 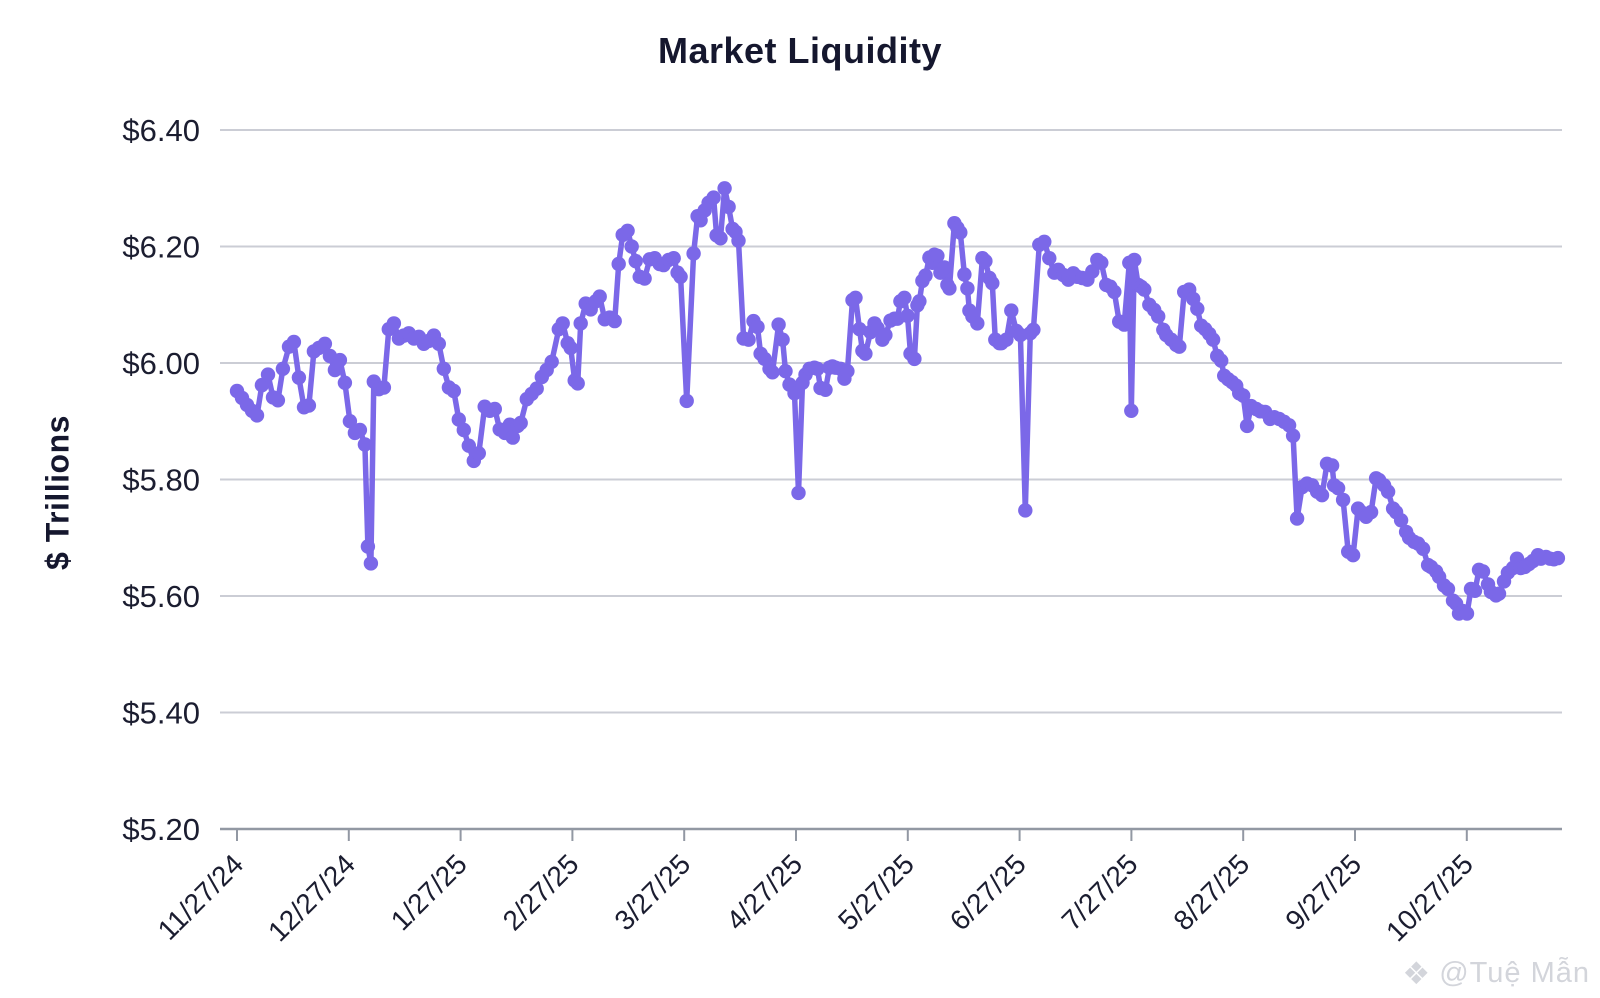 What do you see at coordinates (652, 892) in the screenshot?
I see `x-tick-label: 3/27/25` at bounding box center [652, 892].